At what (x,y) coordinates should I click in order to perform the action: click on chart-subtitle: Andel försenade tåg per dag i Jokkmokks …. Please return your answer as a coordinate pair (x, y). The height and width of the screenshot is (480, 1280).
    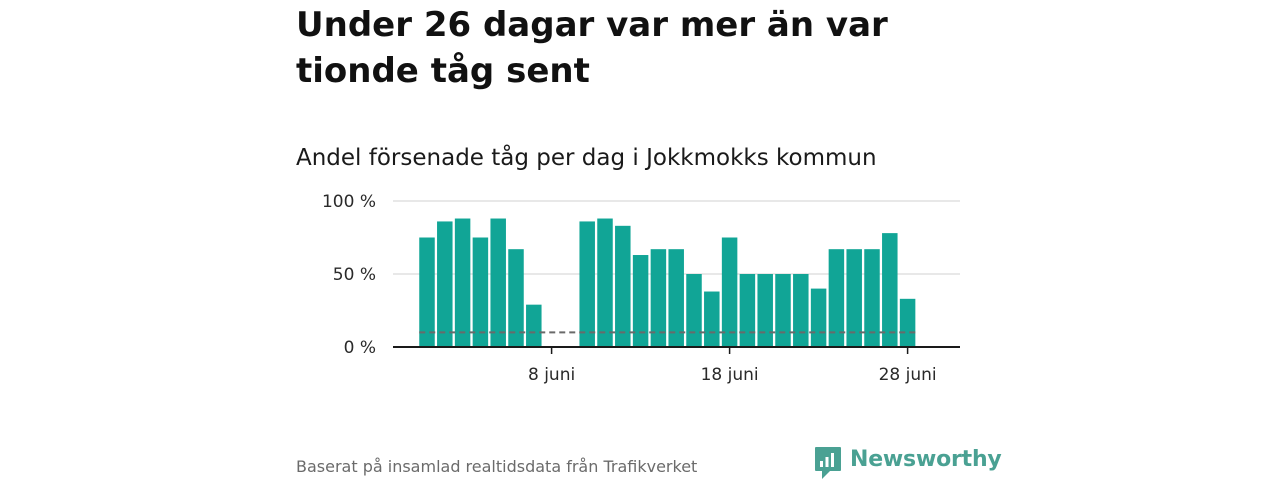
    Looking at the image, I should click on (586, 158).